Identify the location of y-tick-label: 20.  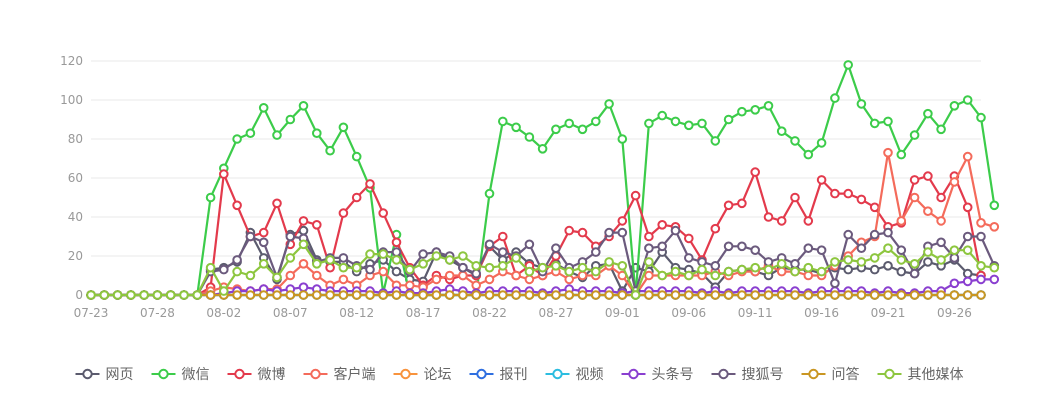
(75, 256).